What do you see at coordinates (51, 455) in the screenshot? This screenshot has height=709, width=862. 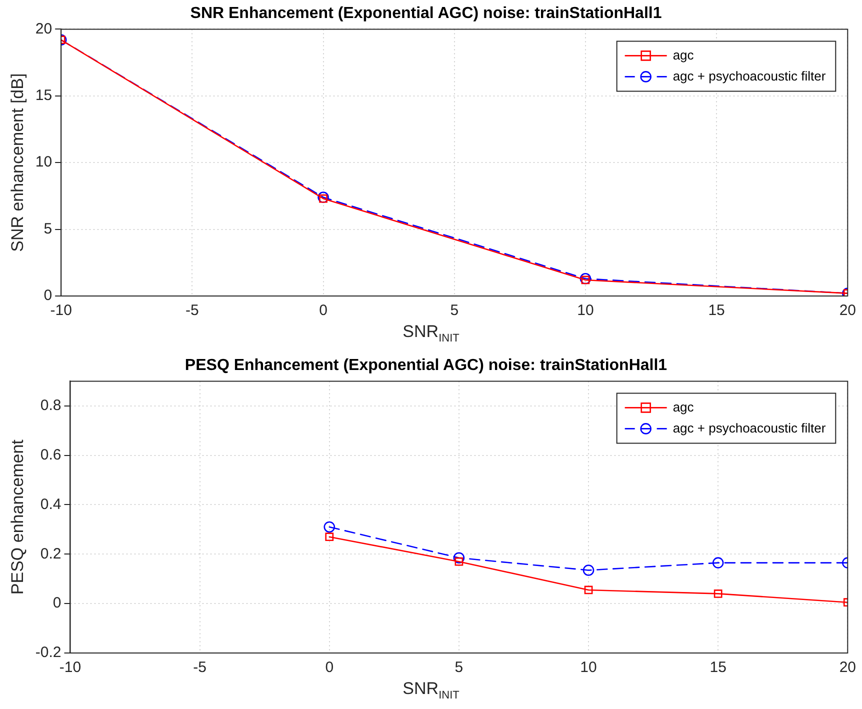 I see `y-tick-label: 0.6` at bounding box center [51, 455].